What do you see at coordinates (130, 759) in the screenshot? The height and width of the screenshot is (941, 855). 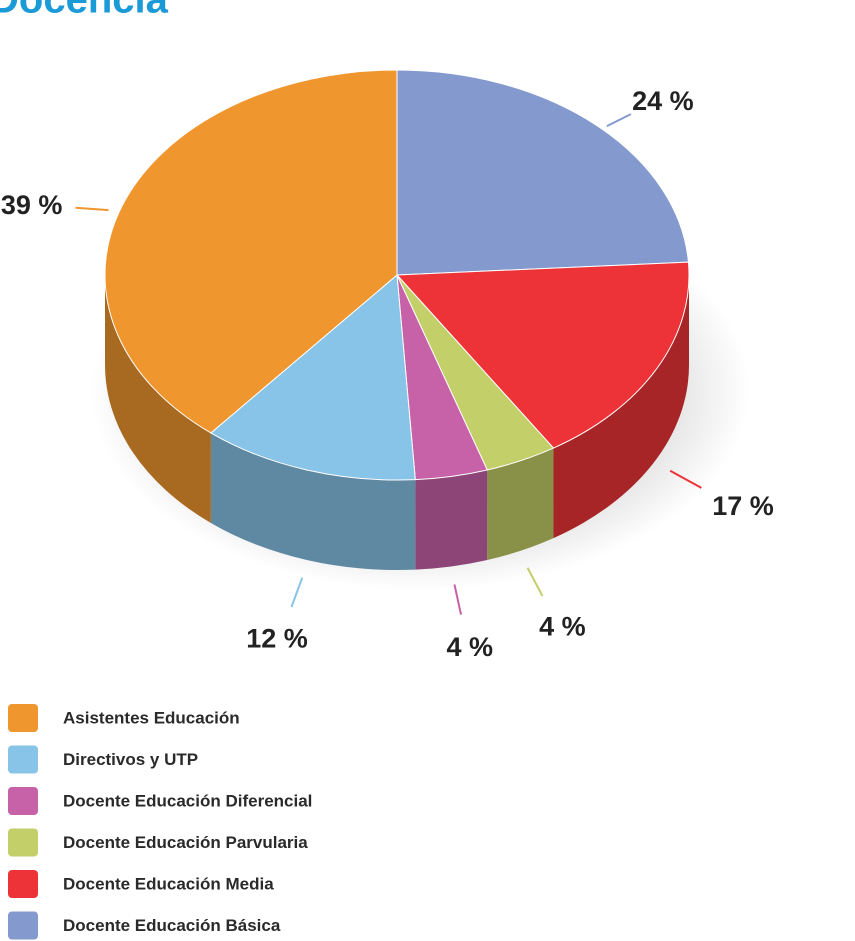 I see `legend-label: Directivos y UTP` at bounding box center [130, 759].